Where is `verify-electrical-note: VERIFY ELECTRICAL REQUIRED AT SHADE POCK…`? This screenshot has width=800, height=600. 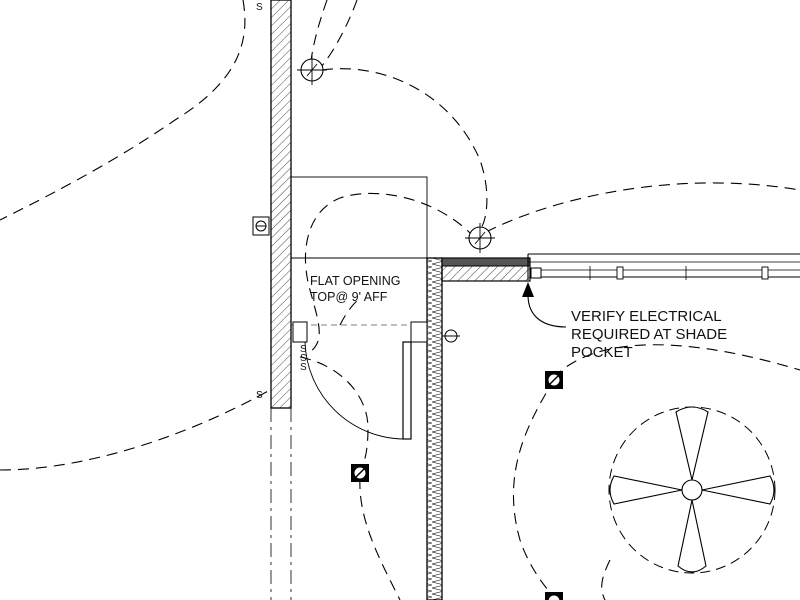 verify-electrical-note: VERIFY ELECTRICAL REQUIRED AT SHADE POCK… is located at coordinates (649, 334).